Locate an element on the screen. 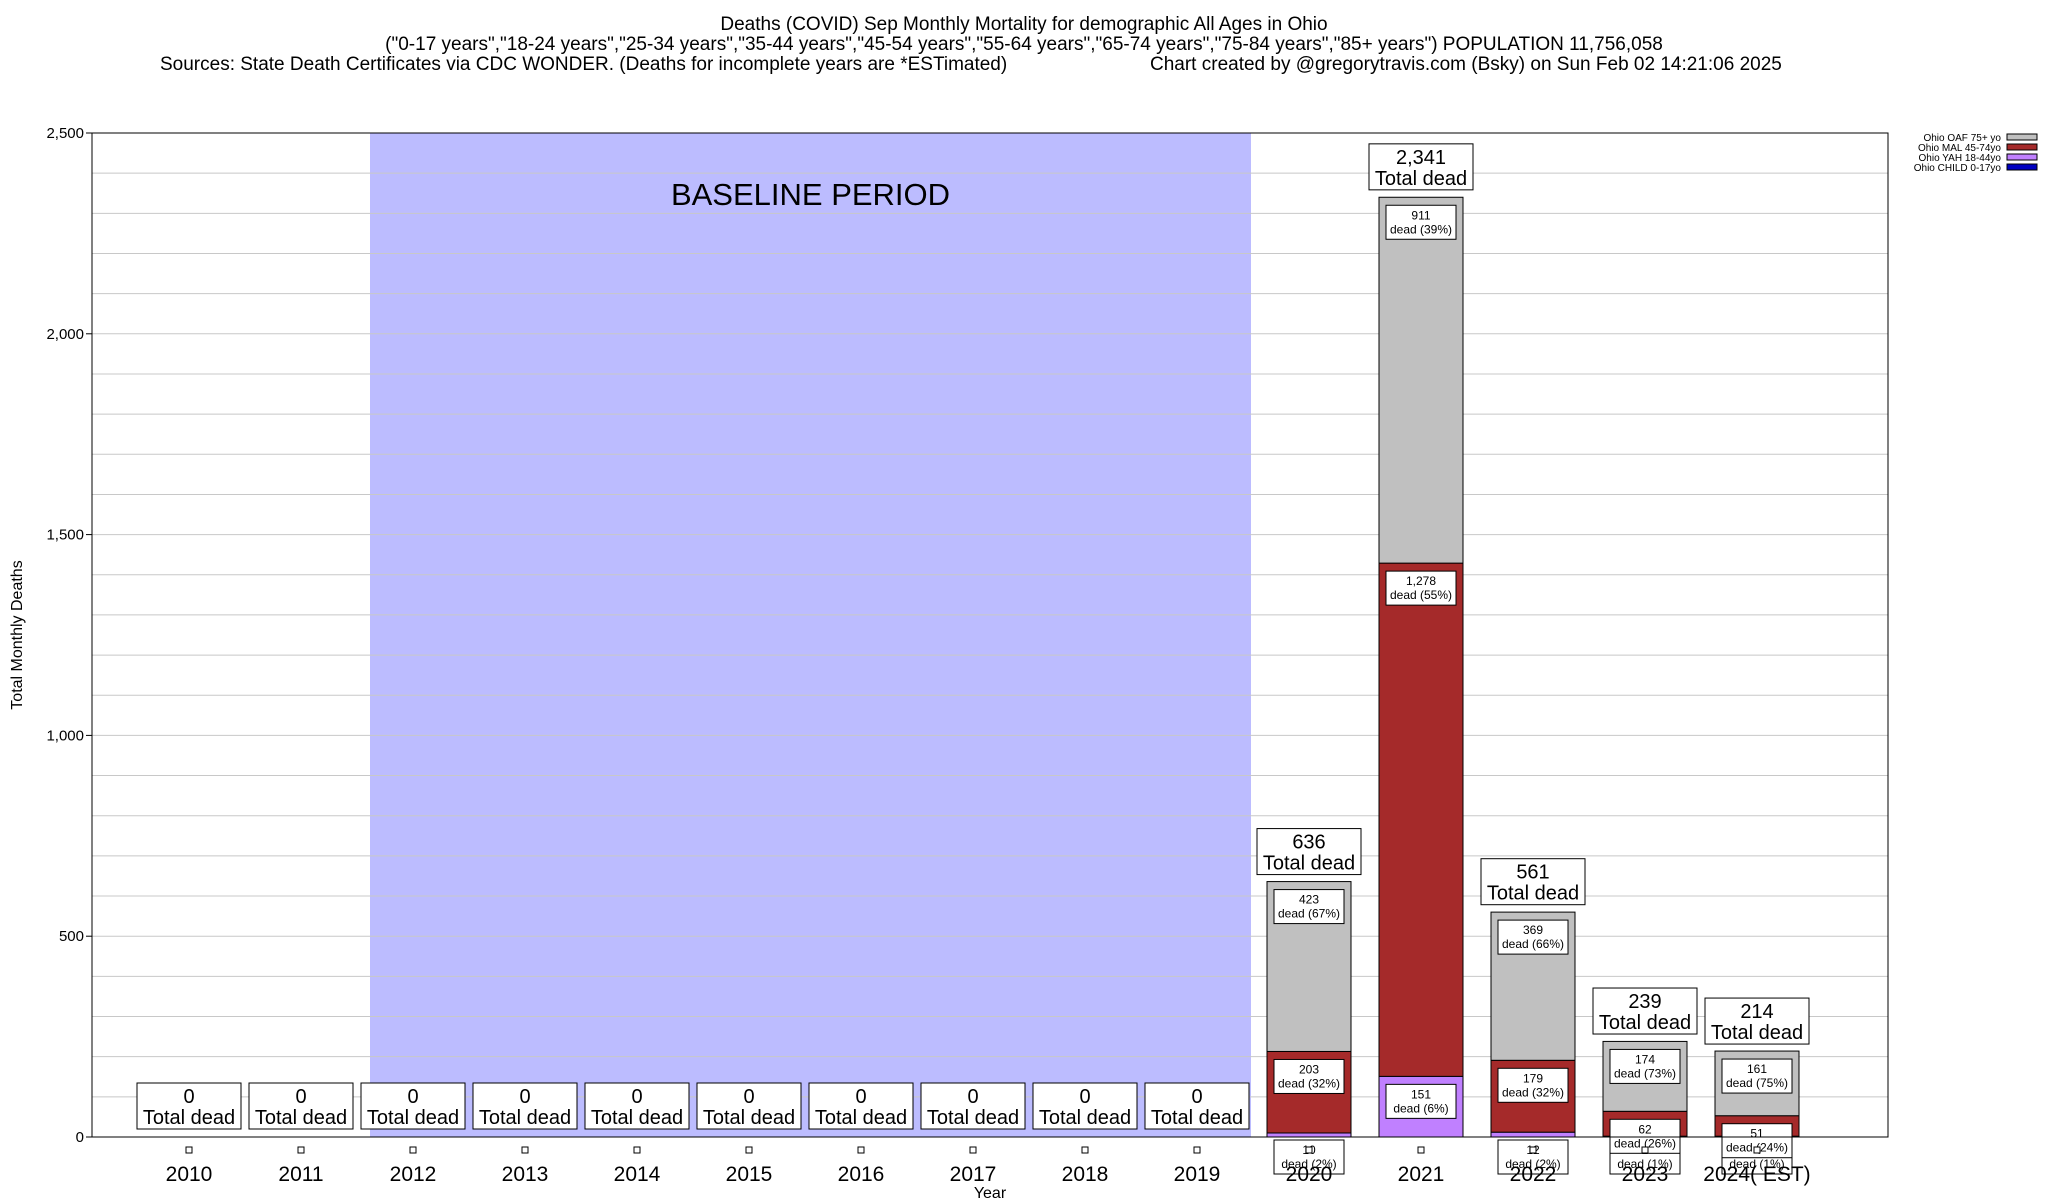  segment-label-text: 151 is located at coordinates (1421, 1094).